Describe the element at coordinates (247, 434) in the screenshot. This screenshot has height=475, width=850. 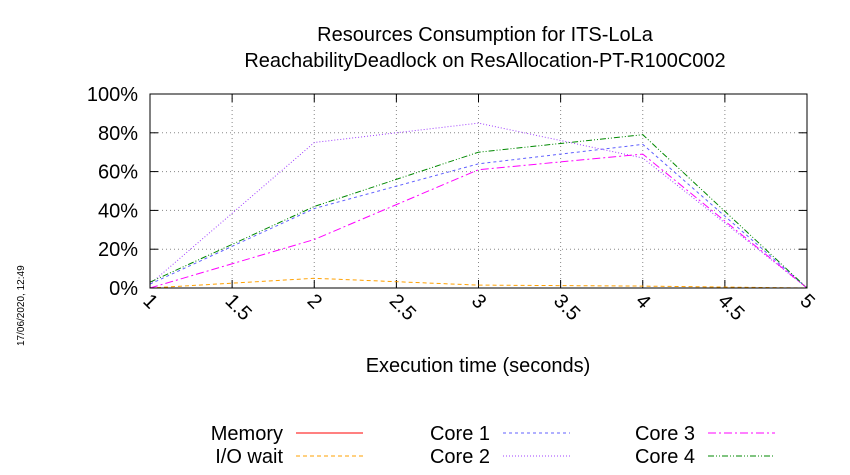
I see `legend-label: Memory` at that location.